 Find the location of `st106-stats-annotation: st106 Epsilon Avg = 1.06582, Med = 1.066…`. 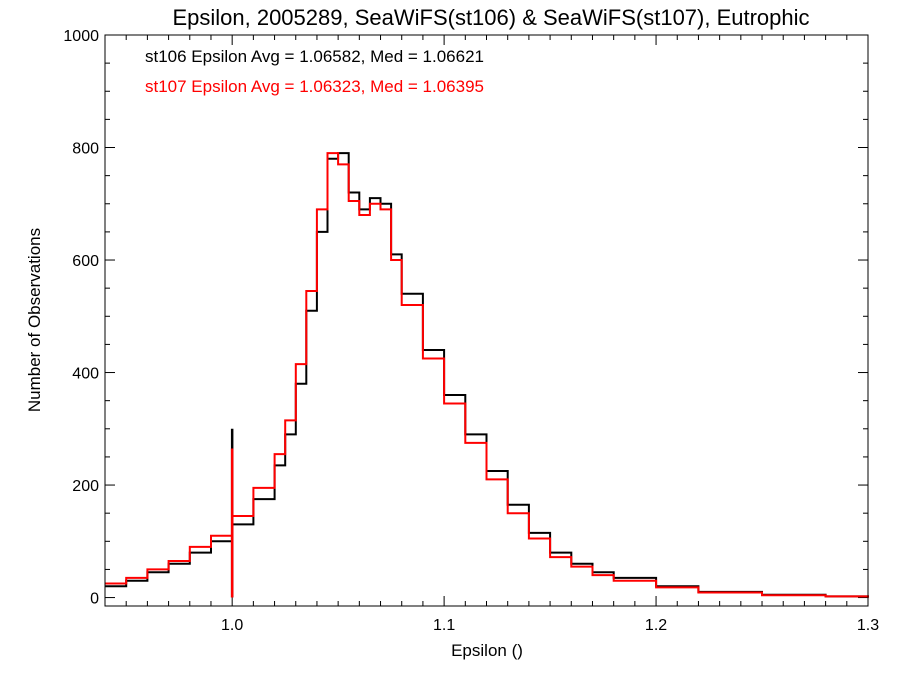

st106-stats-annotation: st106 Epsilon Avg = 1.06582, Med = 1.066… is located at coordinates (314, 56).